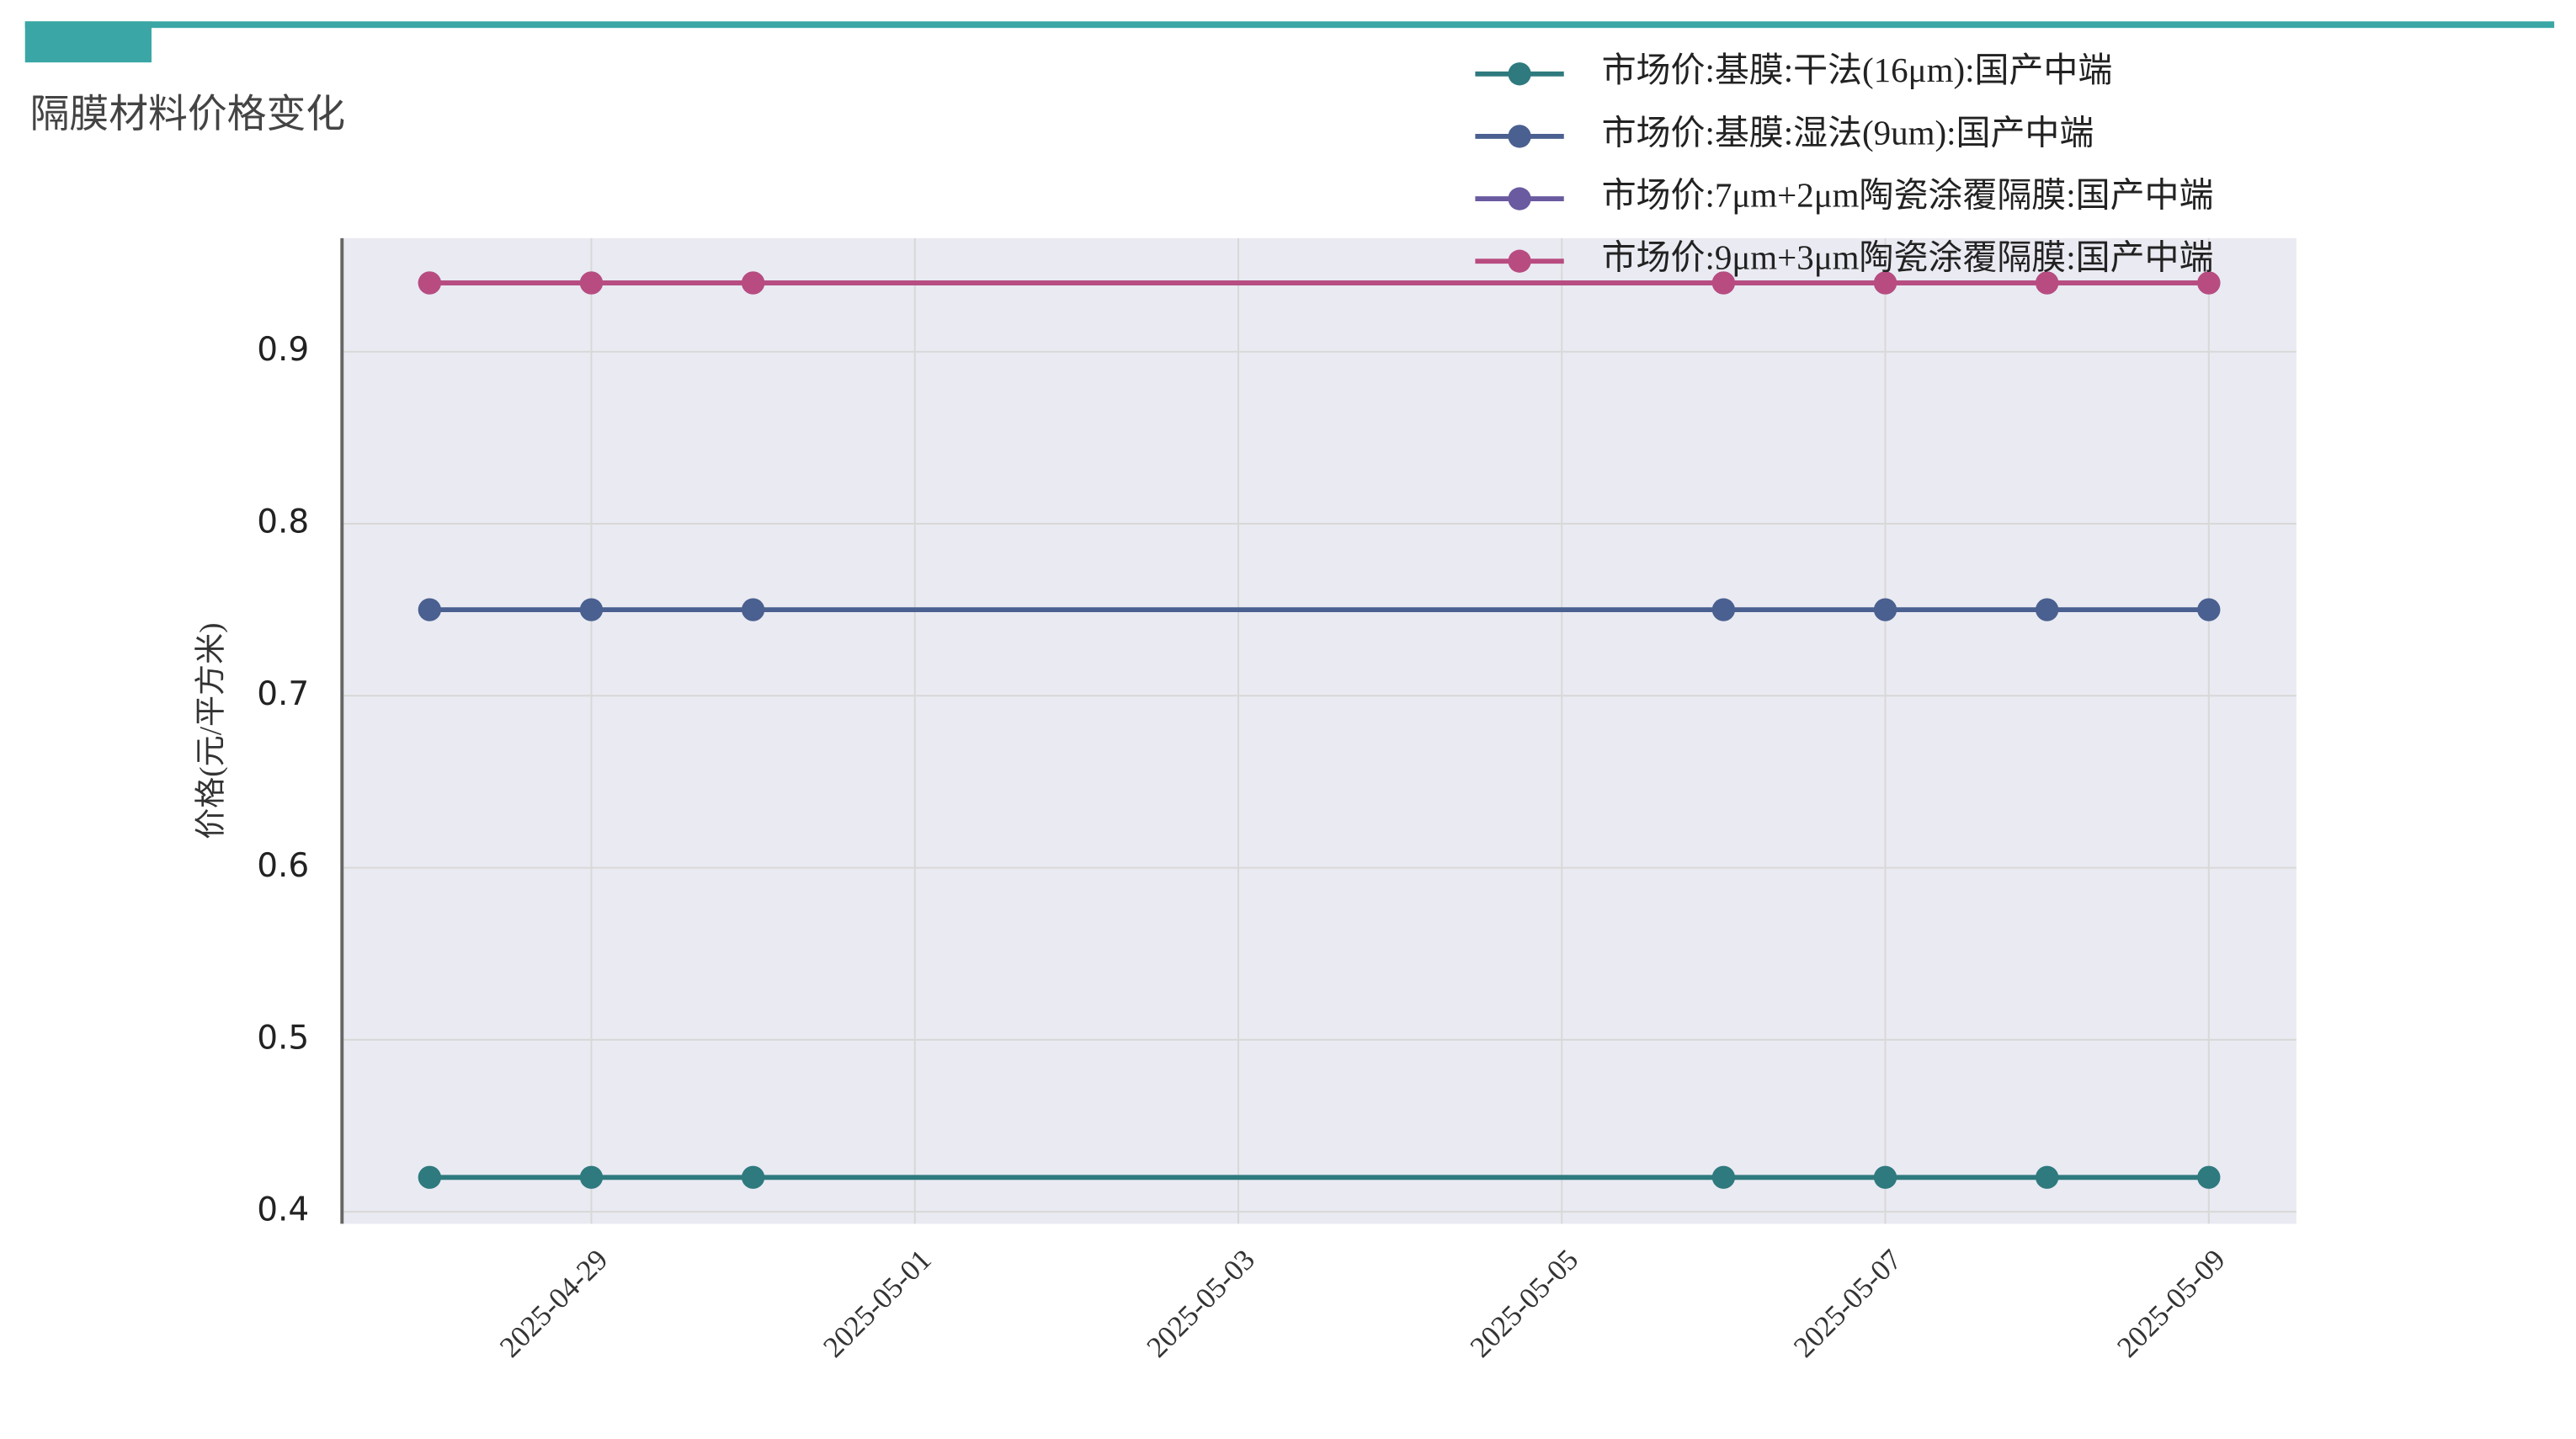 Image resolution: width=2576 pixels, height=1439 pixels. Describe the element at coordinates (188, 114) in the screenshot. I see `chart-title: 隔膜材料价格变化` at that location.